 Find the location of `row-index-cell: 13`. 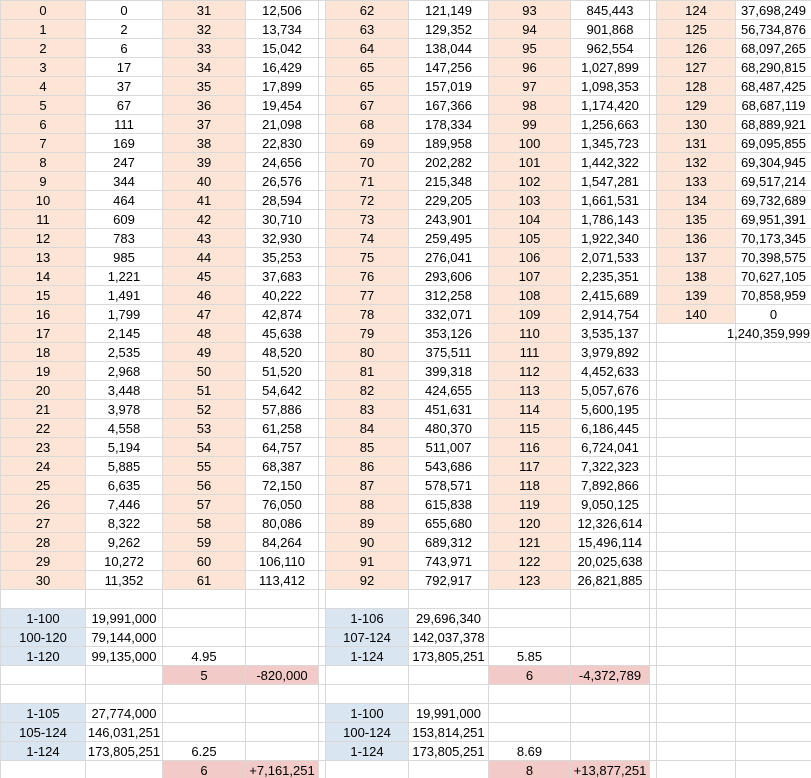

row-index-cell: 13 is located at coordinates (43, 257).